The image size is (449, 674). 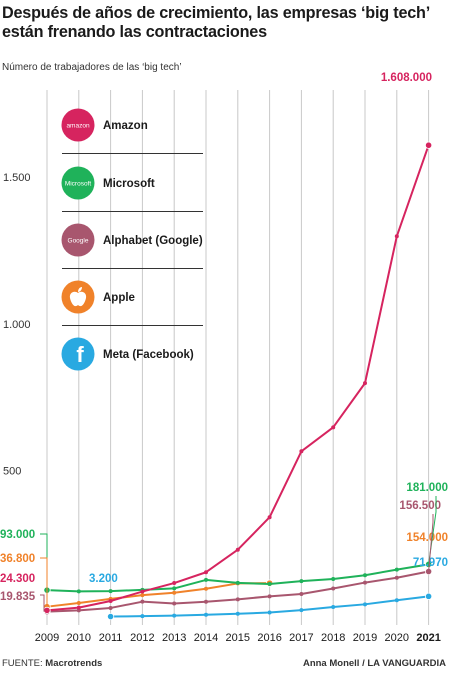 What do you see at coordinates (374, 663) in the screenshot?
I see `credit-note: Anna Monell / LA VANGUARDIA` at bounding box center [374, 663].